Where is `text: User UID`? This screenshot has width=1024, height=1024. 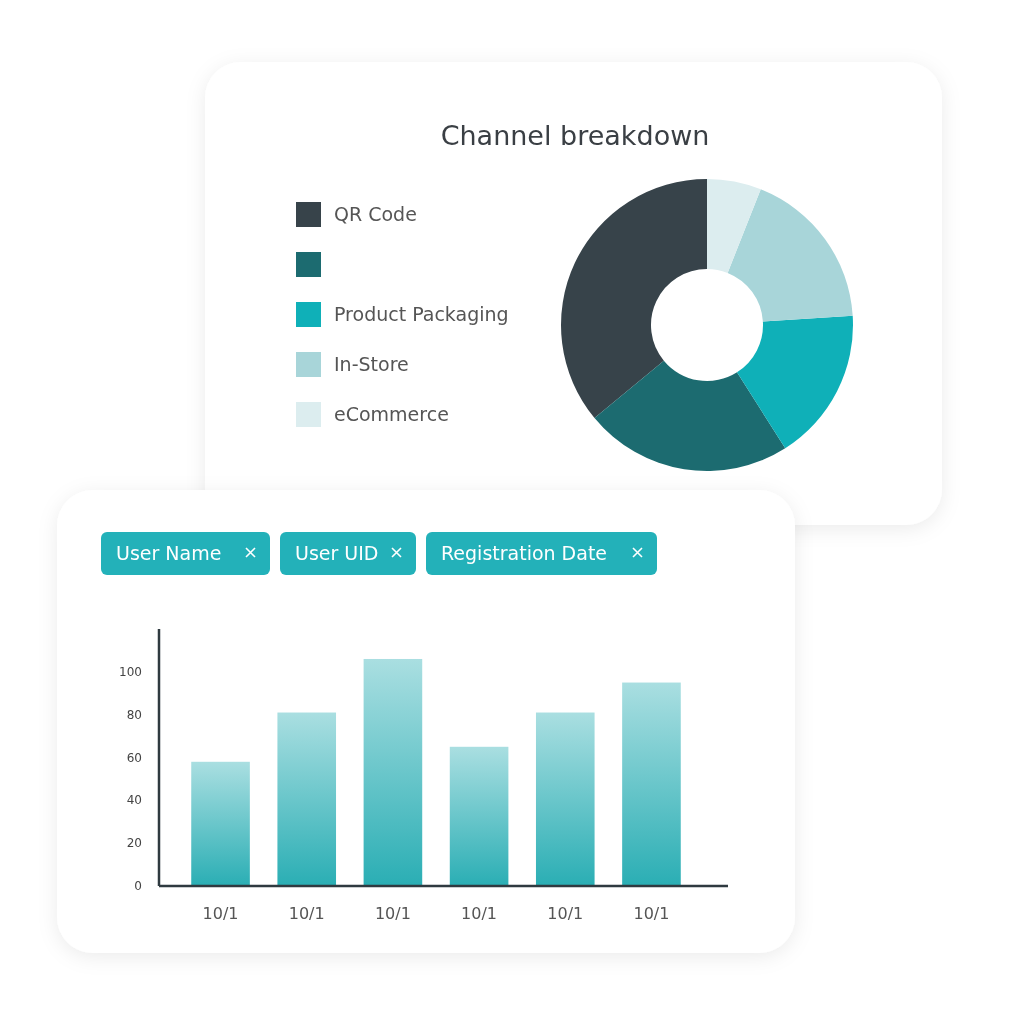
text: User UID is located at coordinates (337, 553).